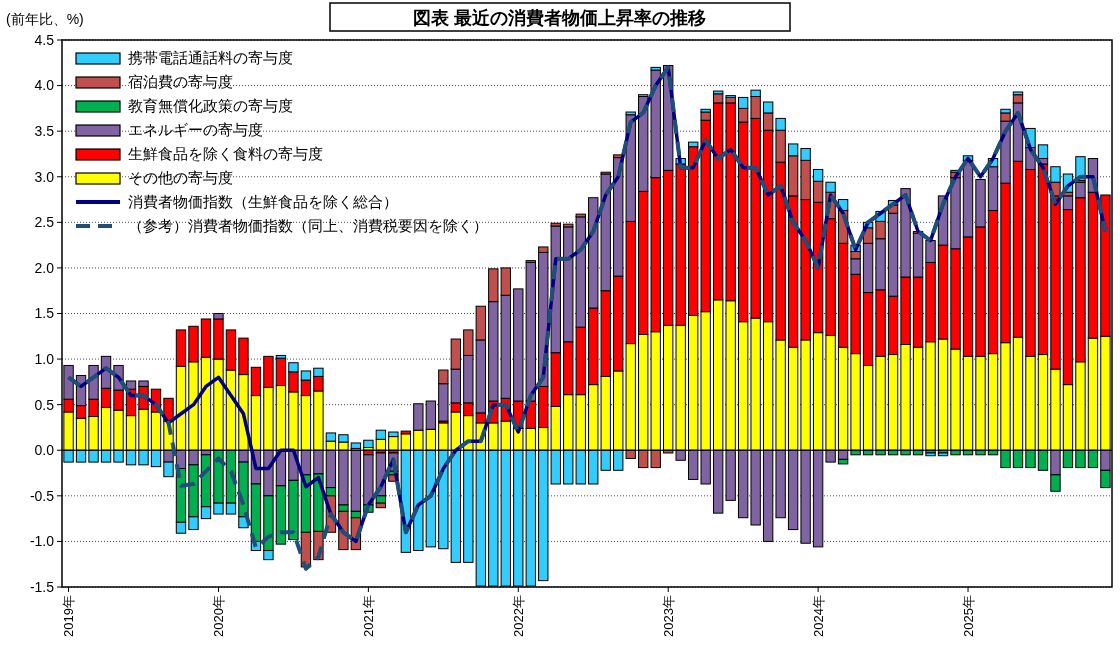 This screenshot has width=1120, height=649. I want to click on legend-label: 宿泊費の寄与度, so click(180, 82).